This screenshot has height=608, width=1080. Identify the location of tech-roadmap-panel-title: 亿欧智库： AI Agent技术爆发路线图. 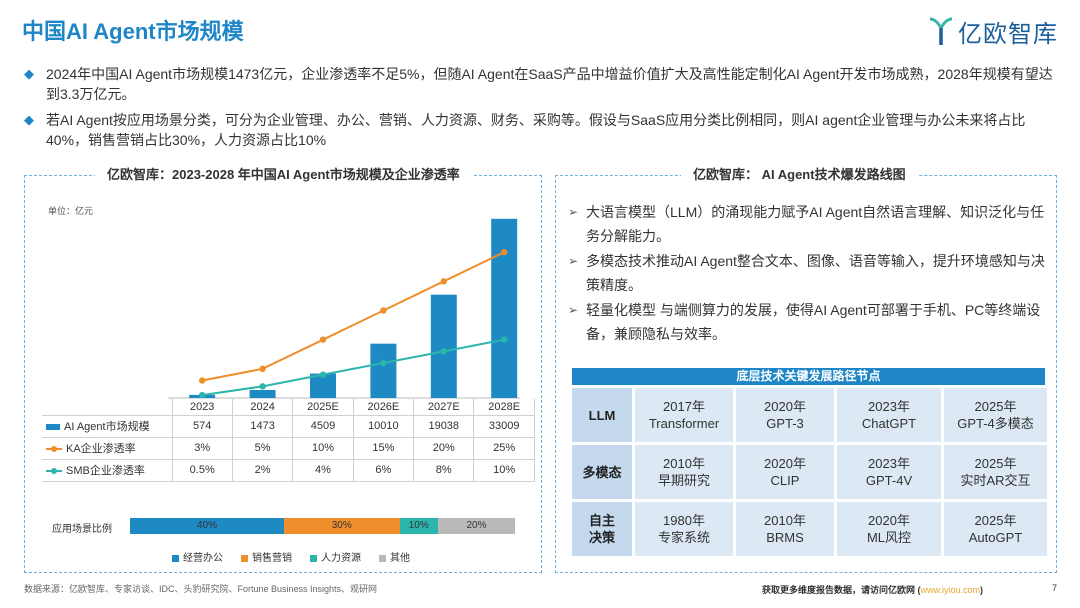
(799, 173).